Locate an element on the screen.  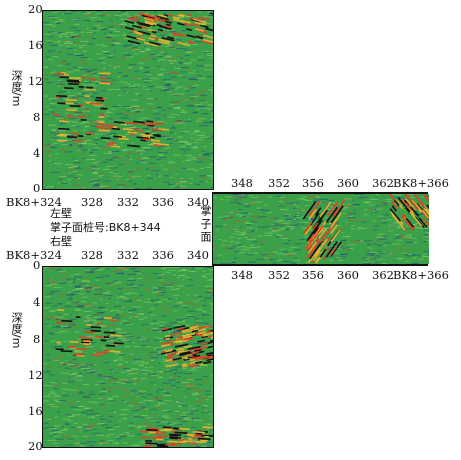
left-wall-radargram is located at coordinates (128, 100).